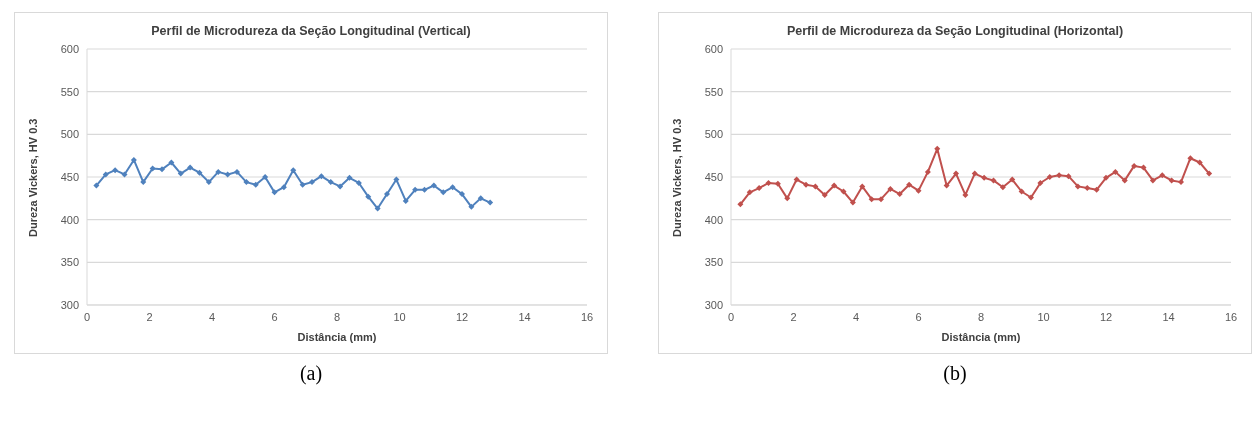 Image resolution: width=1252 pixels, height=425 pixels. Describe the element at coordinates (524, 316) in the screenshot. I see `x-tick-label: 14` at that location.